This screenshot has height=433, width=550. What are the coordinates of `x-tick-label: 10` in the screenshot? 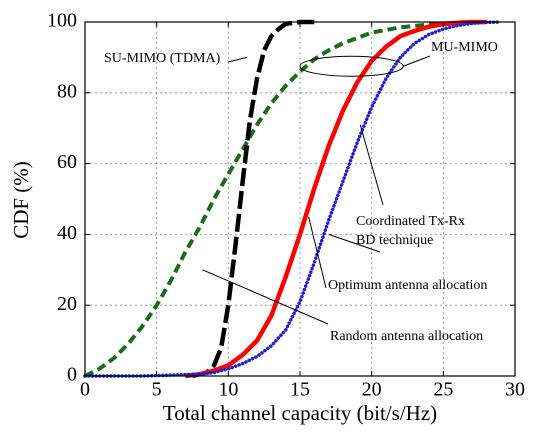 It's located at (228, 390).